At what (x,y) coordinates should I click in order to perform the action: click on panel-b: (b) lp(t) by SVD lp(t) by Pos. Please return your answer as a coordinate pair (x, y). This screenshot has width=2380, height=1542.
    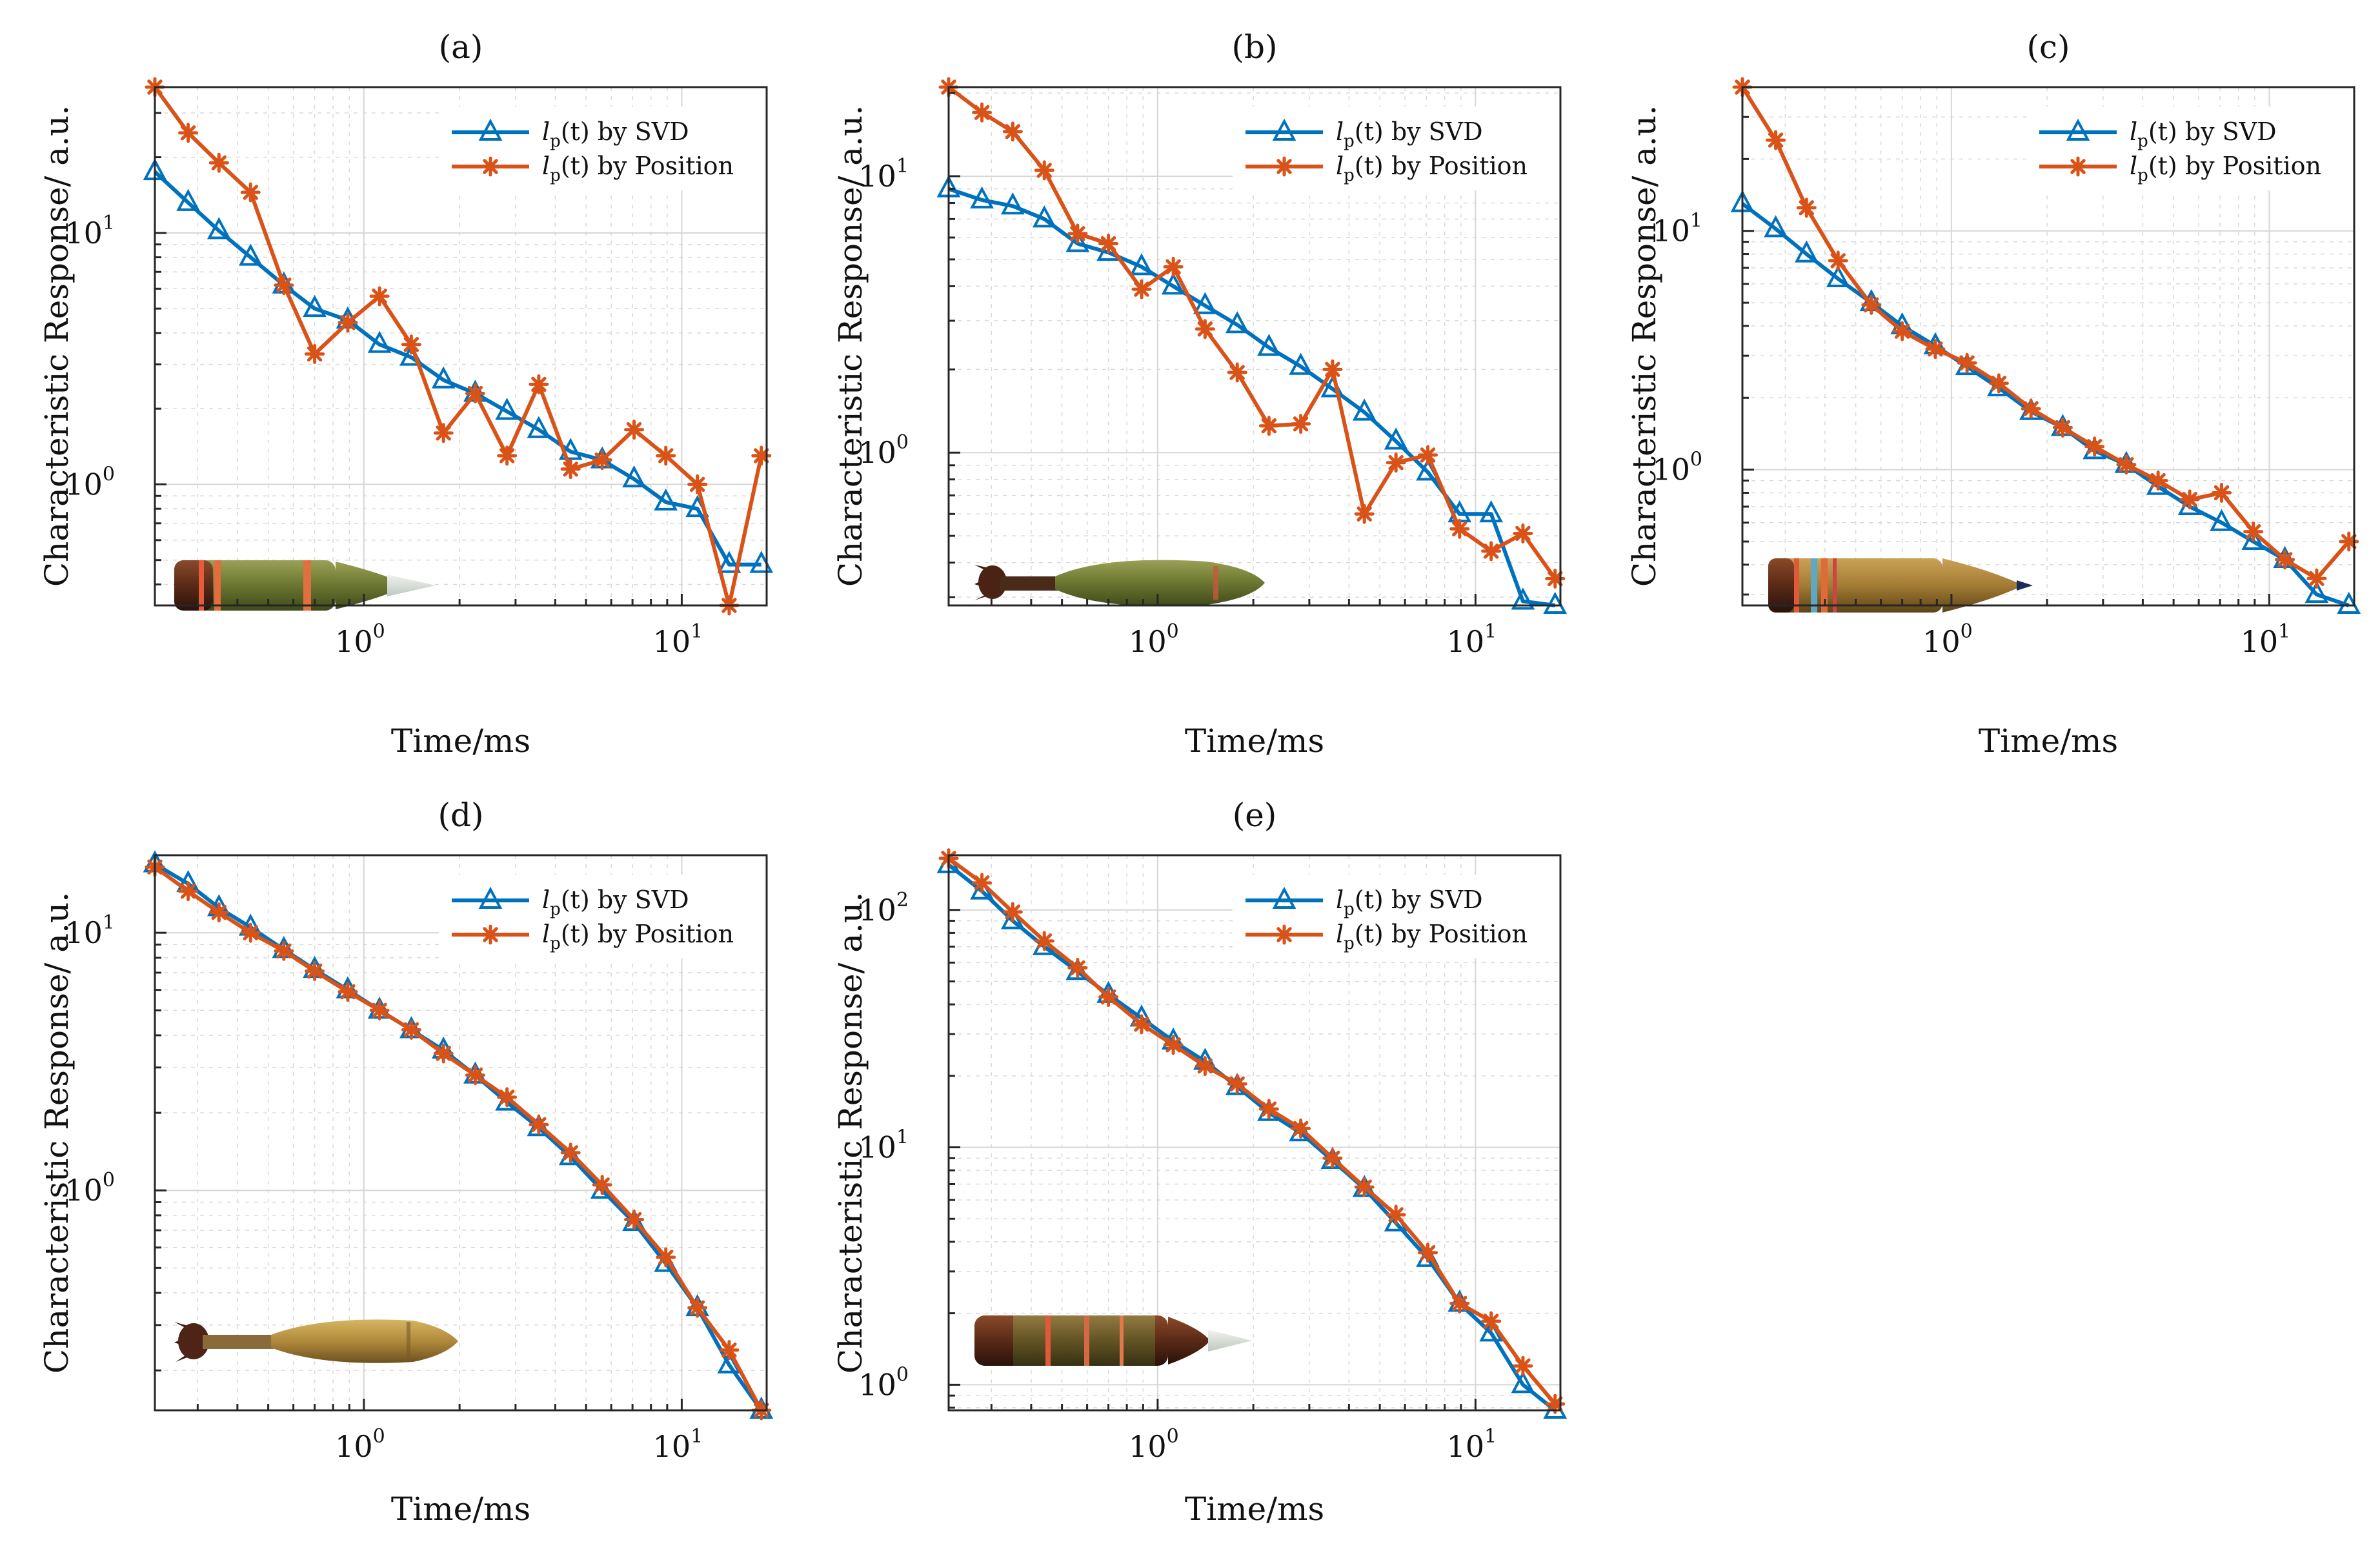
    Looking at the image, I should click on (1200, 394).